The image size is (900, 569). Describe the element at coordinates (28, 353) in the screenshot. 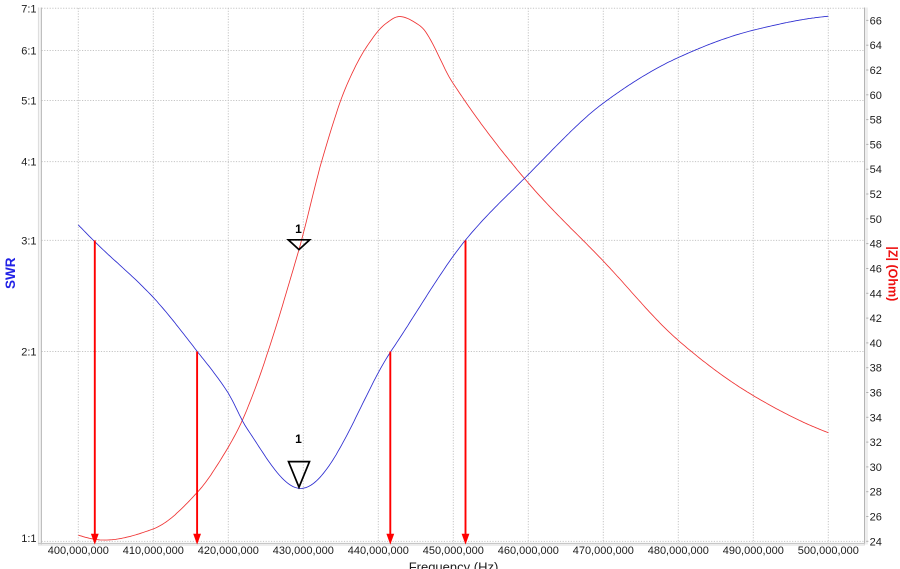

I see `svg-text: 2:1` at that location.